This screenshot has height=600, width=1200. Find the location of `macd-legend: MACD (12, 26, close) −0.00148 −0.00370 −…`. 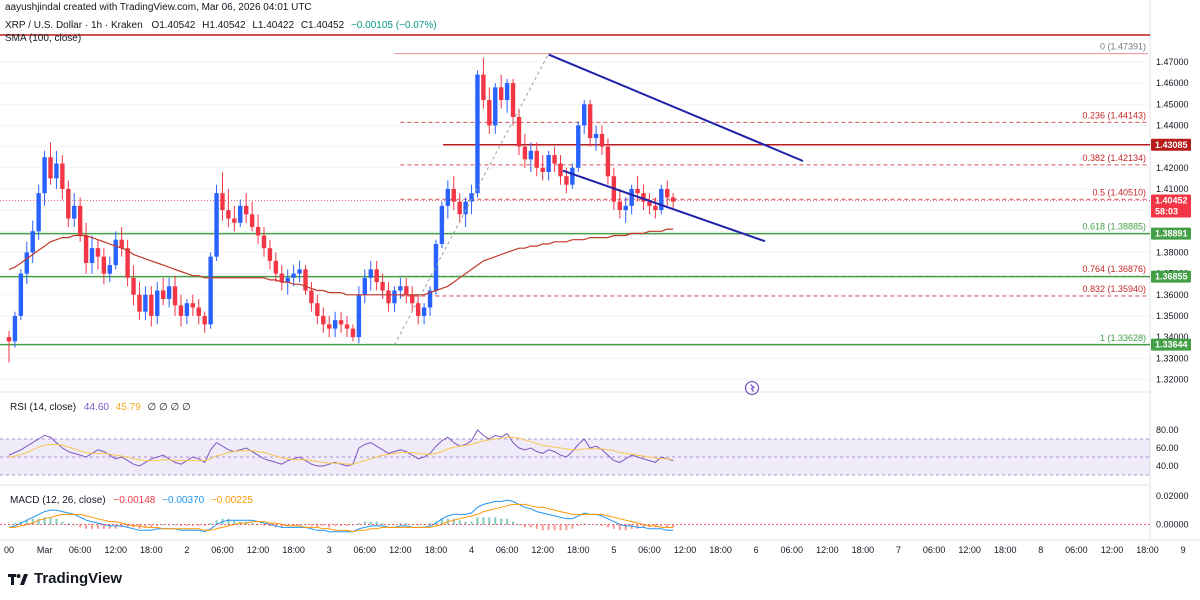

macd-legend: MACD (12, 26, close) −0.00148 −0.00370 −… is located at coordinates (131, 500).